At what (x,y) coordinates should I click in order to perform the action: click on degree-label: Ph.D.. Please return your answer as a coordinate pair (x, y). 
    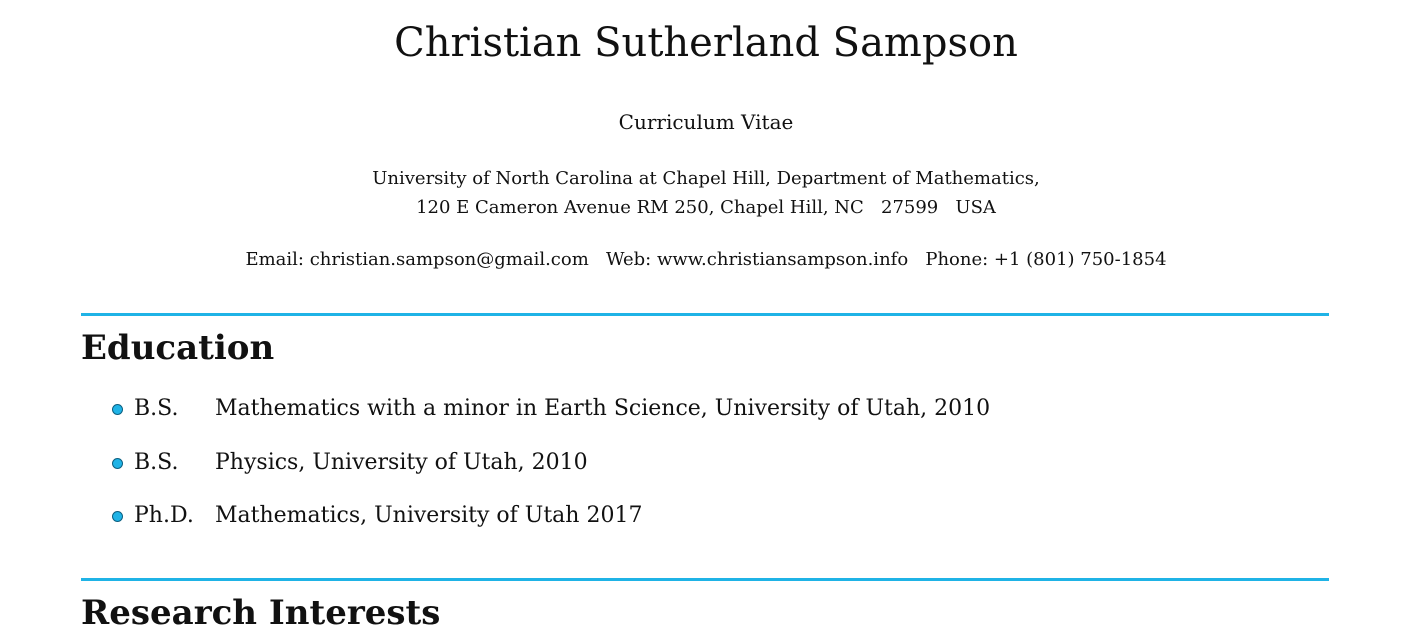
    Looking at the image, I should click on (164, 515).